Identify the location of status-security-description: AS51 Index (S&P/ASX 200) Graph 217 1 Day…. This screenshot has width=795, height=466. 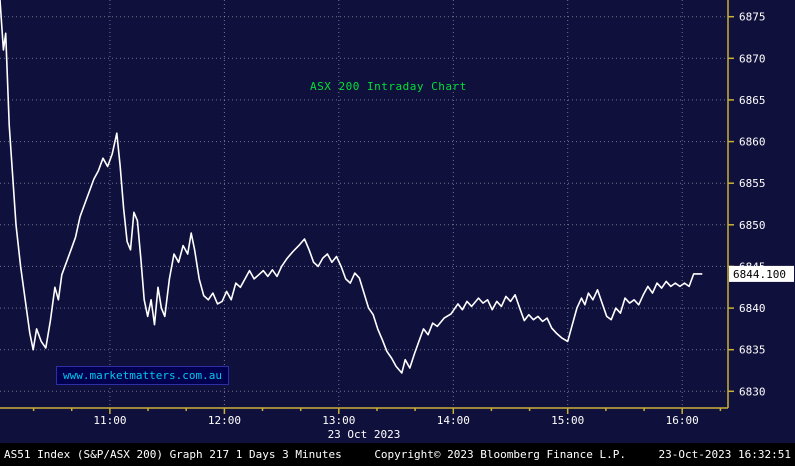
(173, 454).